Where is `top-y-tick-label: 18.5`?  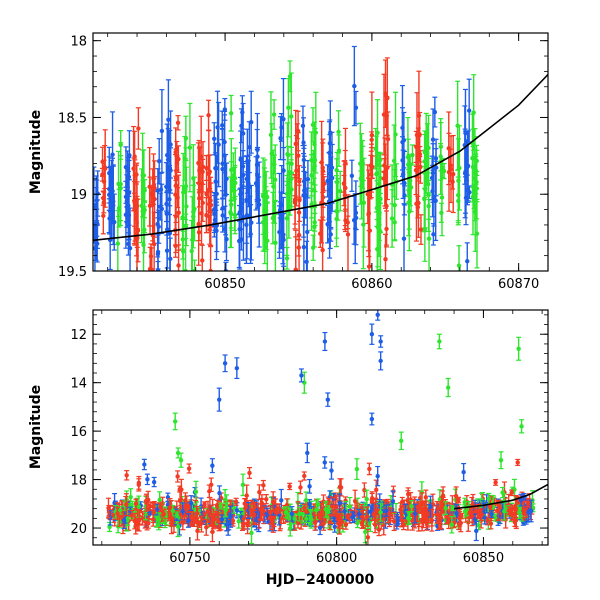 top-y-tick-label: 18.5 is located at coordinates (72, 118).